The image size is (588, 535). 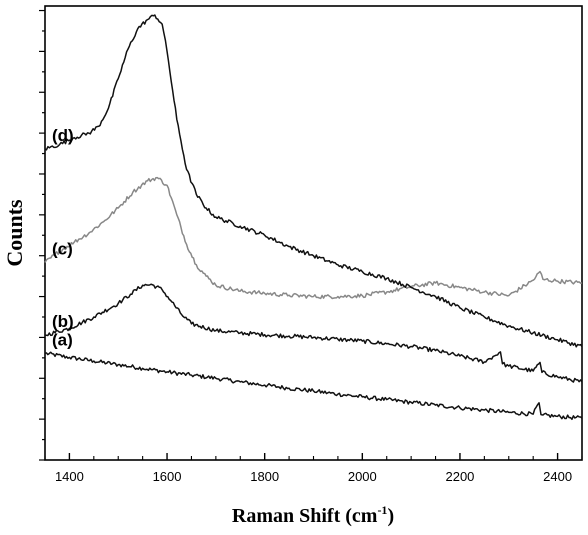 I want to click on x-axis-ticks: 1400 1600 1800 2000 2200 2400, so click(x=313, y=468).